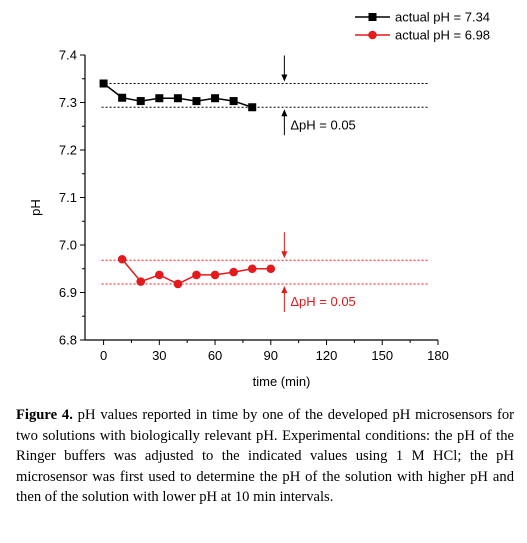 This screenshot has width=527, height=543. I want to click on x-tick-label: 180, so click(438, 355).